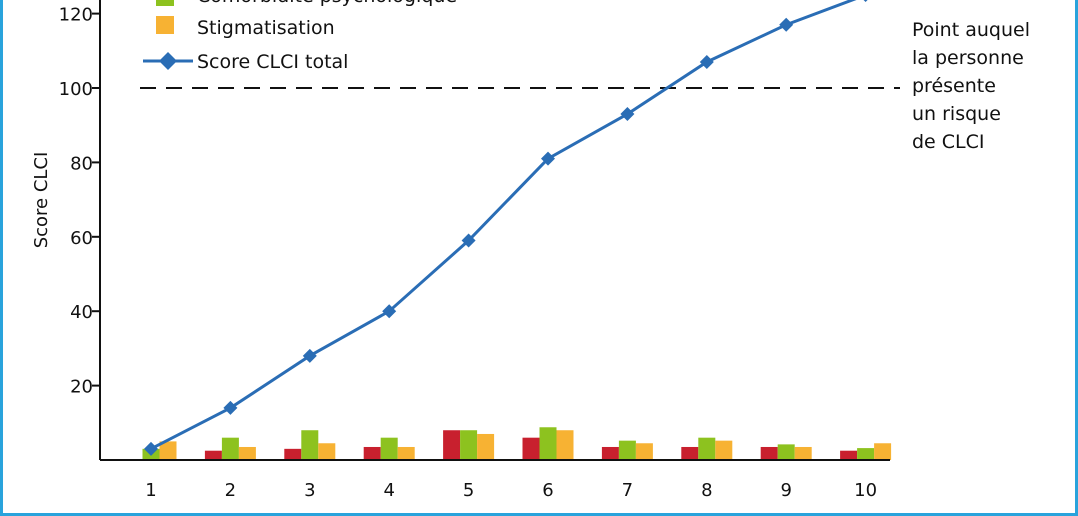  What do you see at coordinates (547, 490) in the screenshot?
I see `x-tick-label: 6` at bounding box center [547, 490].